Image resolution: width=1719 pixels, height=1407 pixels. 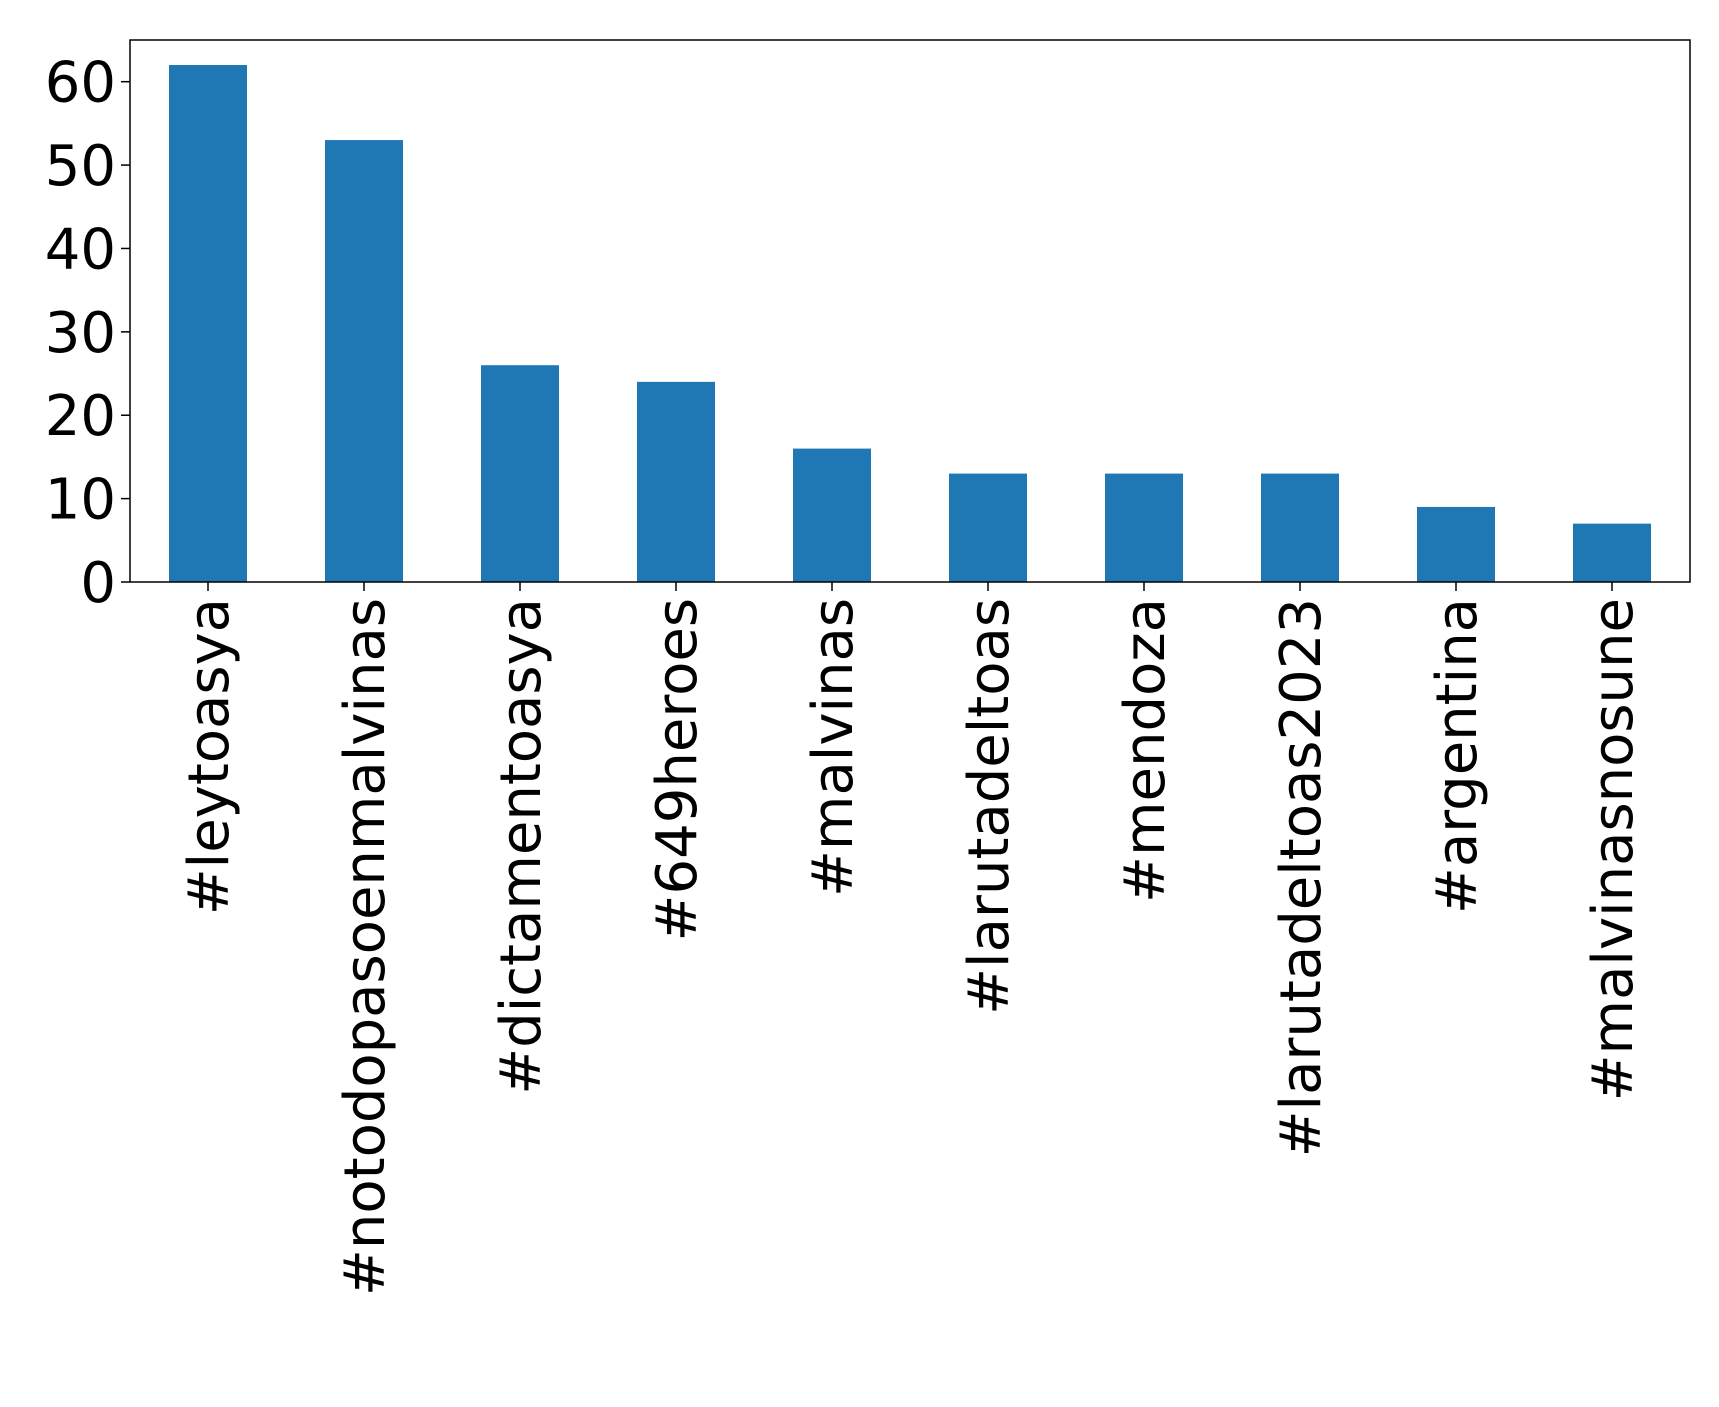 What do you see at coordinates (80, 83) in the screenshot?
I see `y-tick-label: 60` at bounding box center [80, 83].